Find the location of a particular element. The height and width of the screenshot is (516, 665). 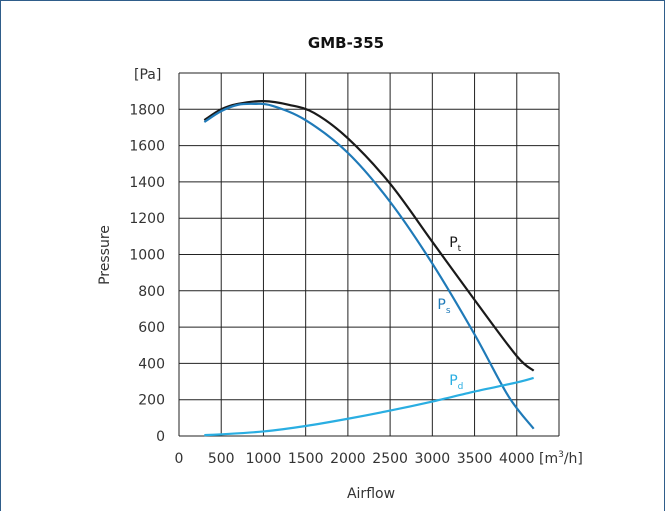

x-axis-unit: [m3/h] is located at coordinates (561, 458).